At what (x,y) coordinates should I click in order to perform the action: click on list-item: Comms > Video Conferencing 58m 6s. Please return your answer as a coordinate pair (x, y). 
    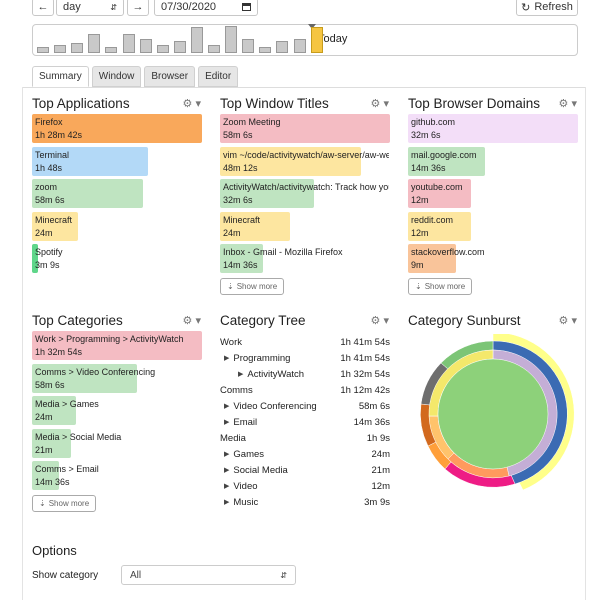
    Looking at the image, I should click on (117, 380).